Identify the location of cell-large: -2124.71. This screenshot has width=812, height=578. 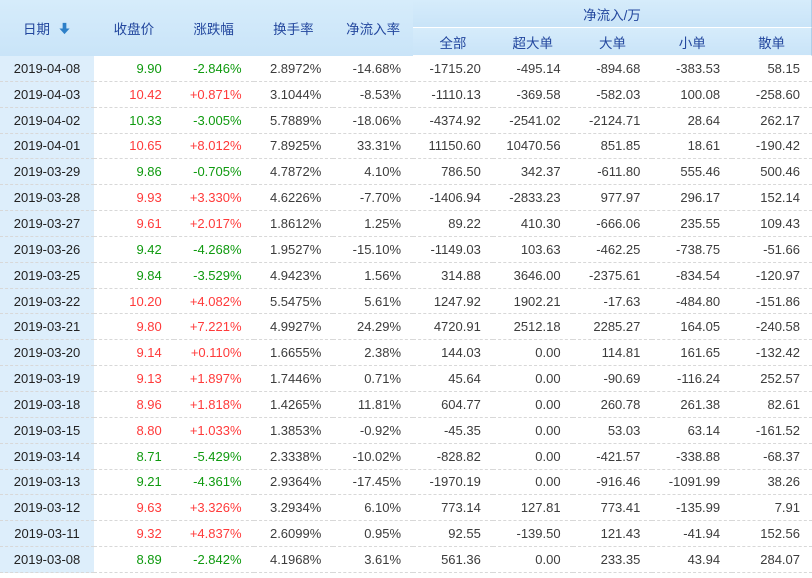
(612, 120).